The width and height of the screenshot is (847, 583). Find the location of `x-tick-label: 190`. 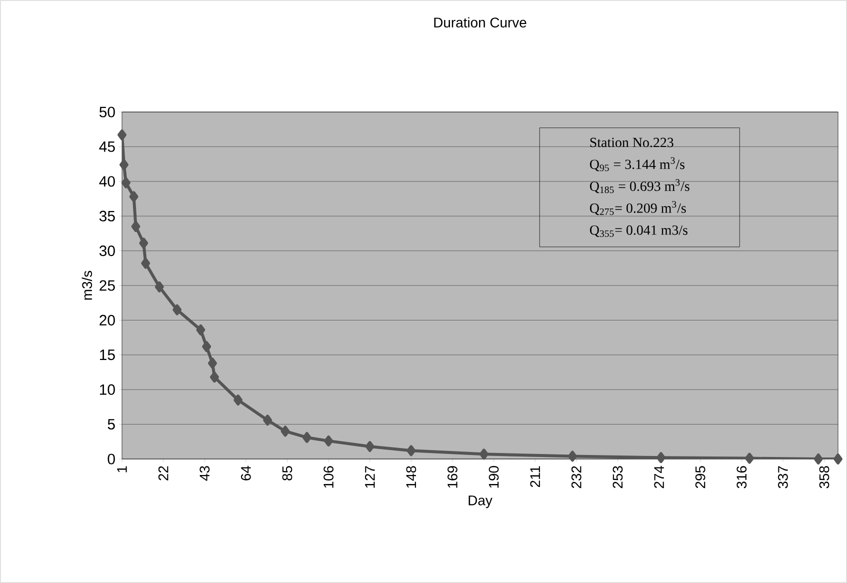

x-tick-label: 190 is located at coordinates (493, 477).